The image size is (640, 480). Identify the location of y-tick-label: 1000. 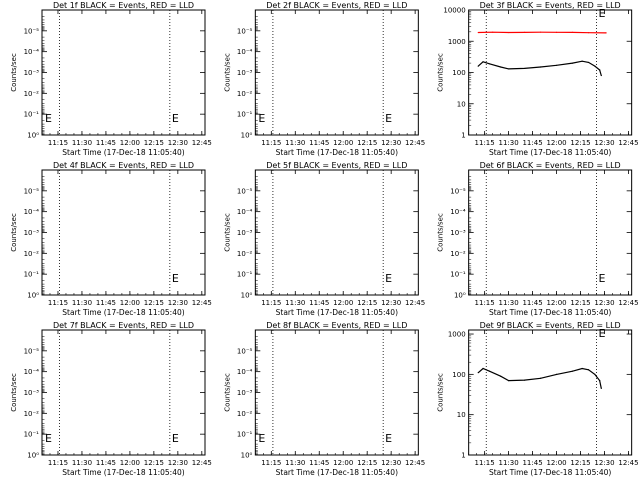
(457, 335).